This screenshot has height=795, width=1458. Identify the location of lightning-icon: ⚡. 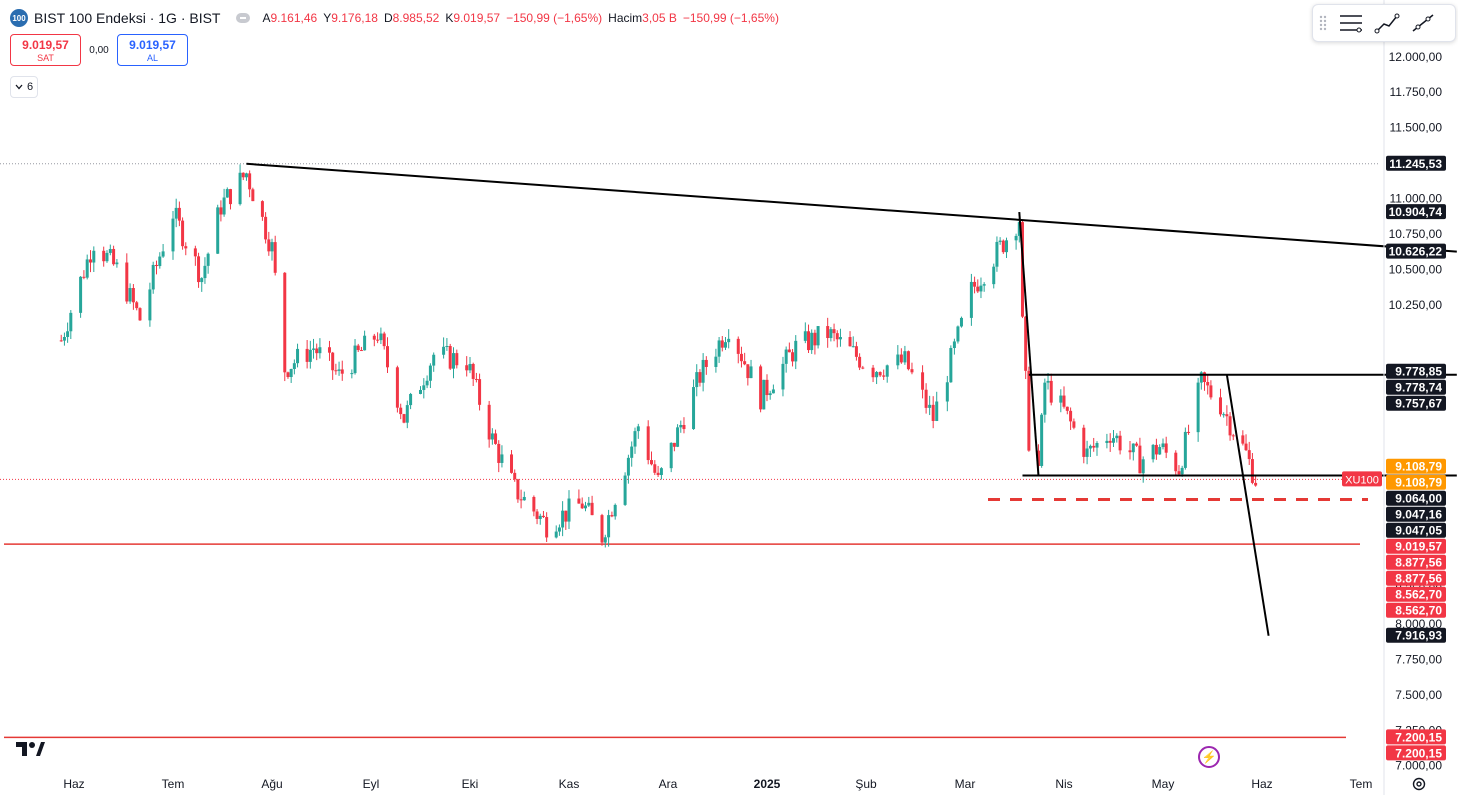
(1209, 757).